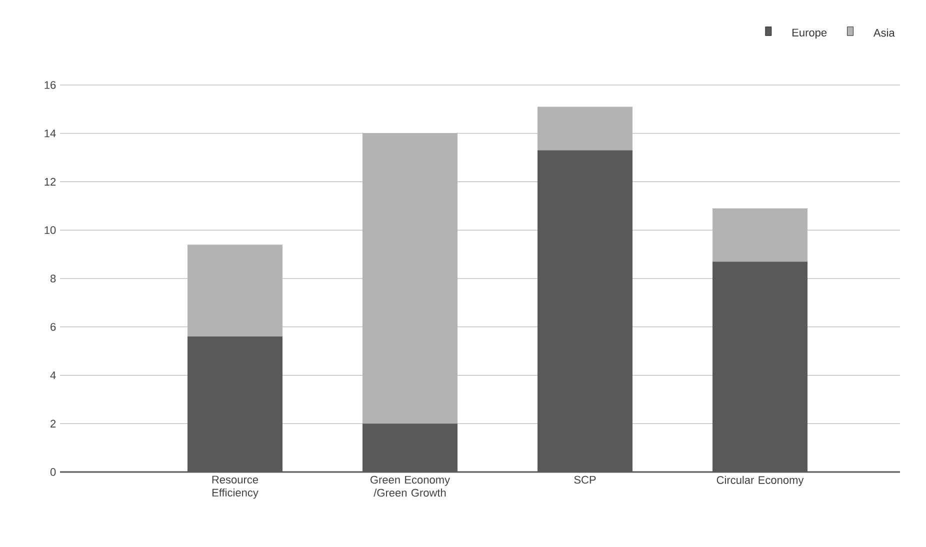  What do you see at coordinates (53, 424) in the screenshot?
I see `y-tick-label: 2` at bounding box center [53, 424].